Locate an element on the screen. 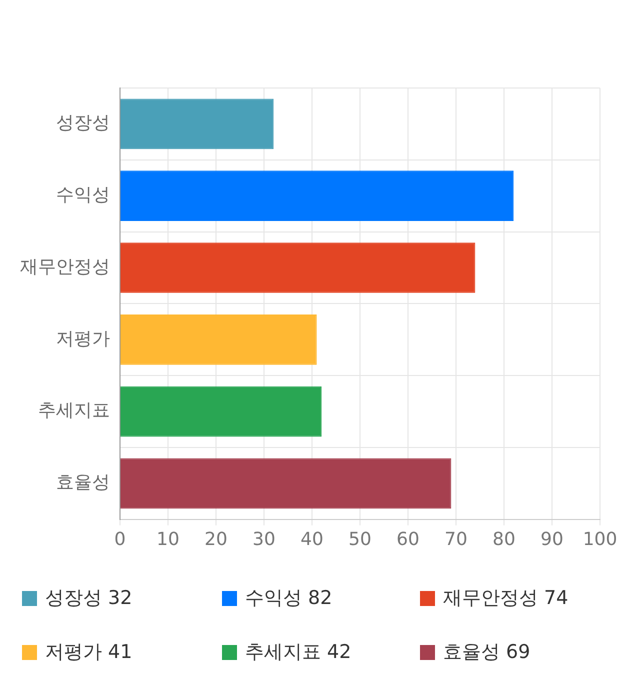 Image resolution: width=640 pixels, height=700 pixels. x-tick-label: 20 is located at coordinates (216, 539).